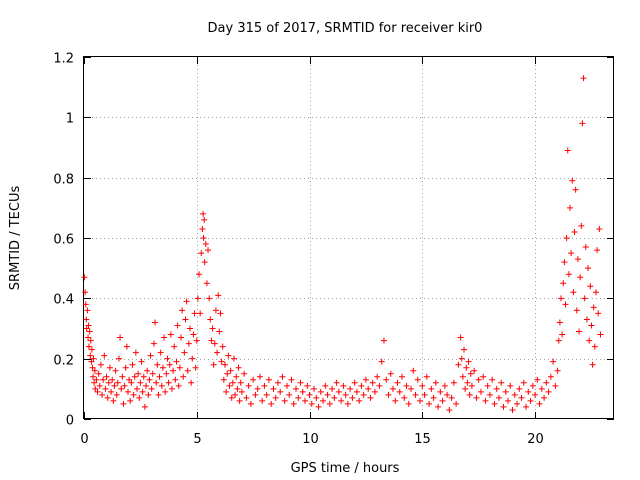  I want to click on y-tick-label: 1, so click(70, 119).